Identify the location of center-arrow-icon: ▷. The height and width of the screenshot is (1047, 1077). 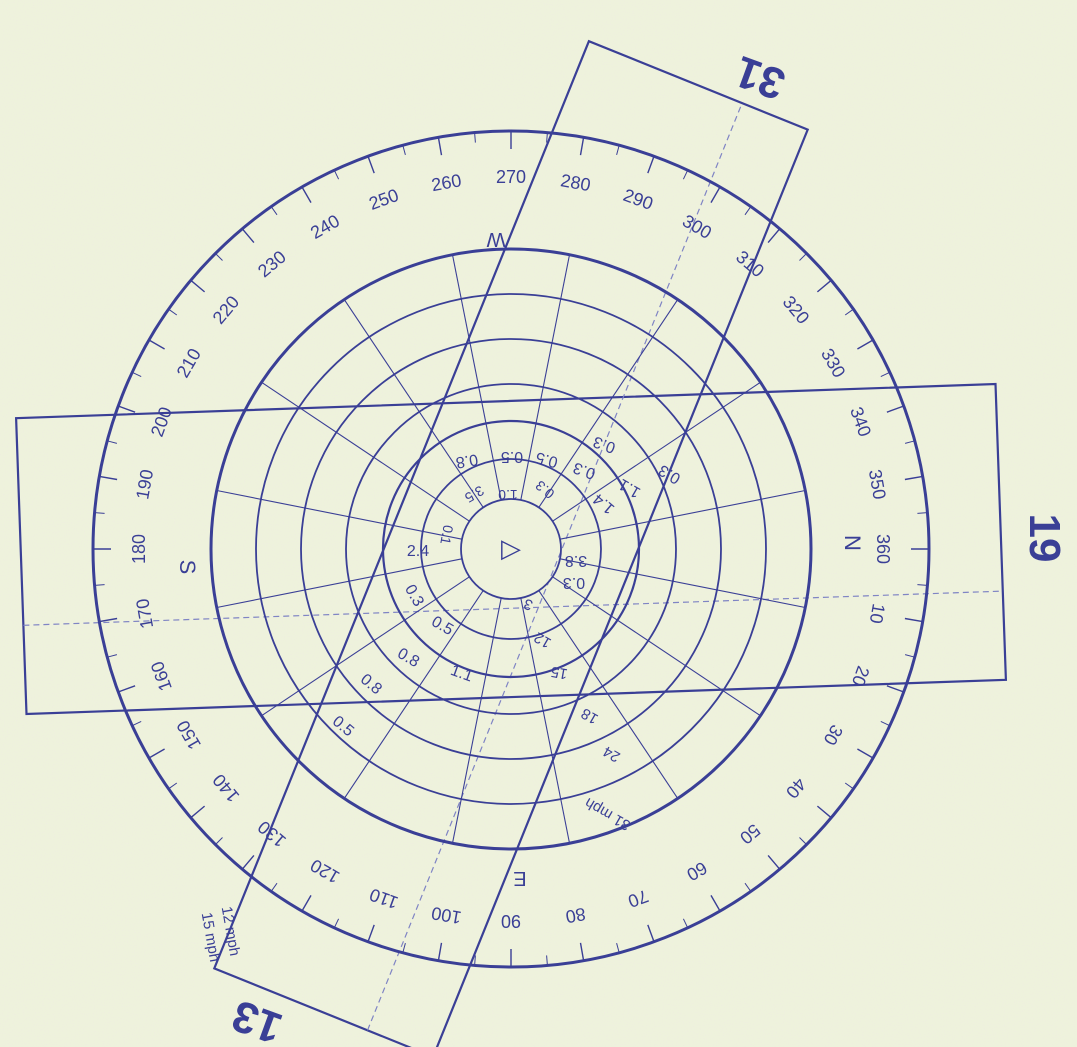
(511, 548).